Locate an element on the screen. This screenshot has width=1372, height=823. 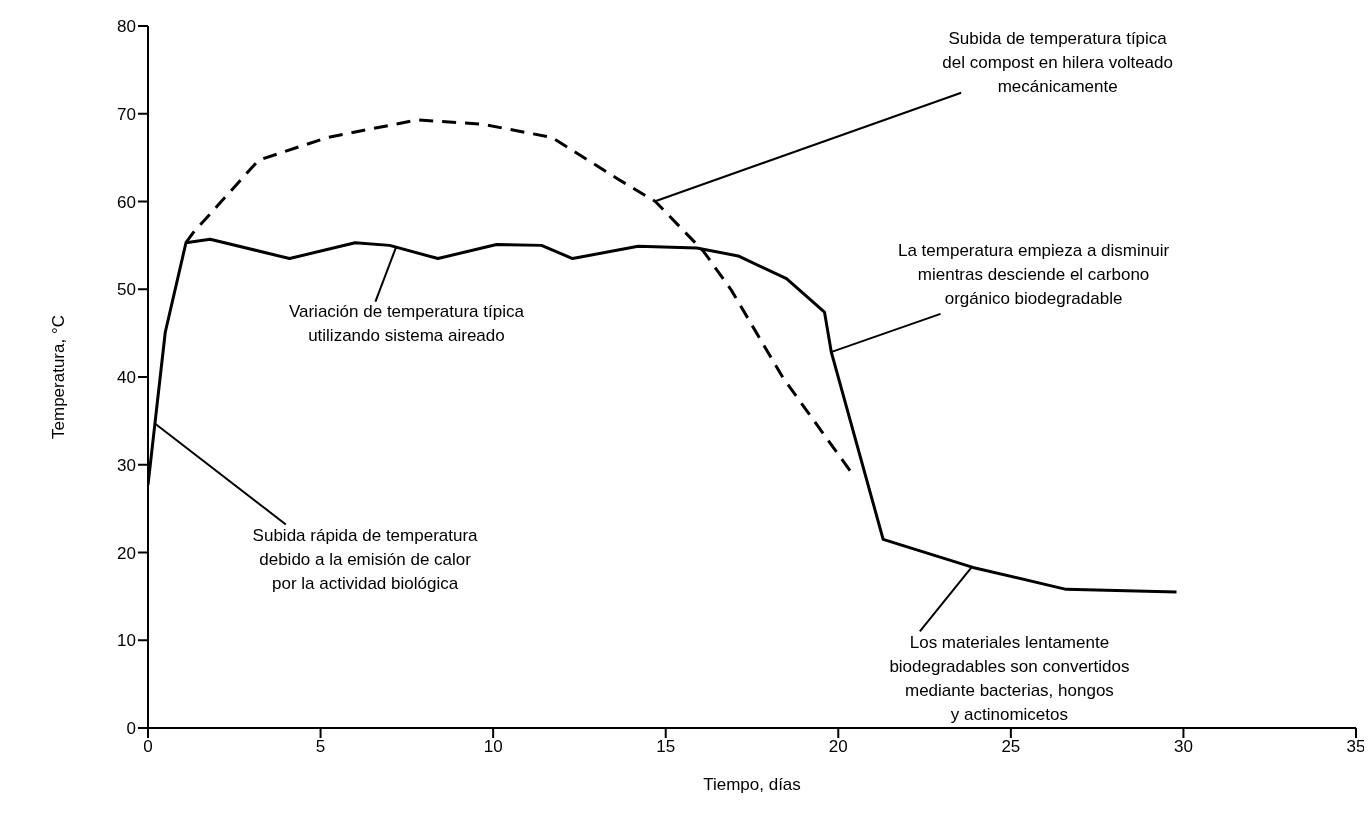
x-tick-label: 20 is located at coordinates (838, 747).